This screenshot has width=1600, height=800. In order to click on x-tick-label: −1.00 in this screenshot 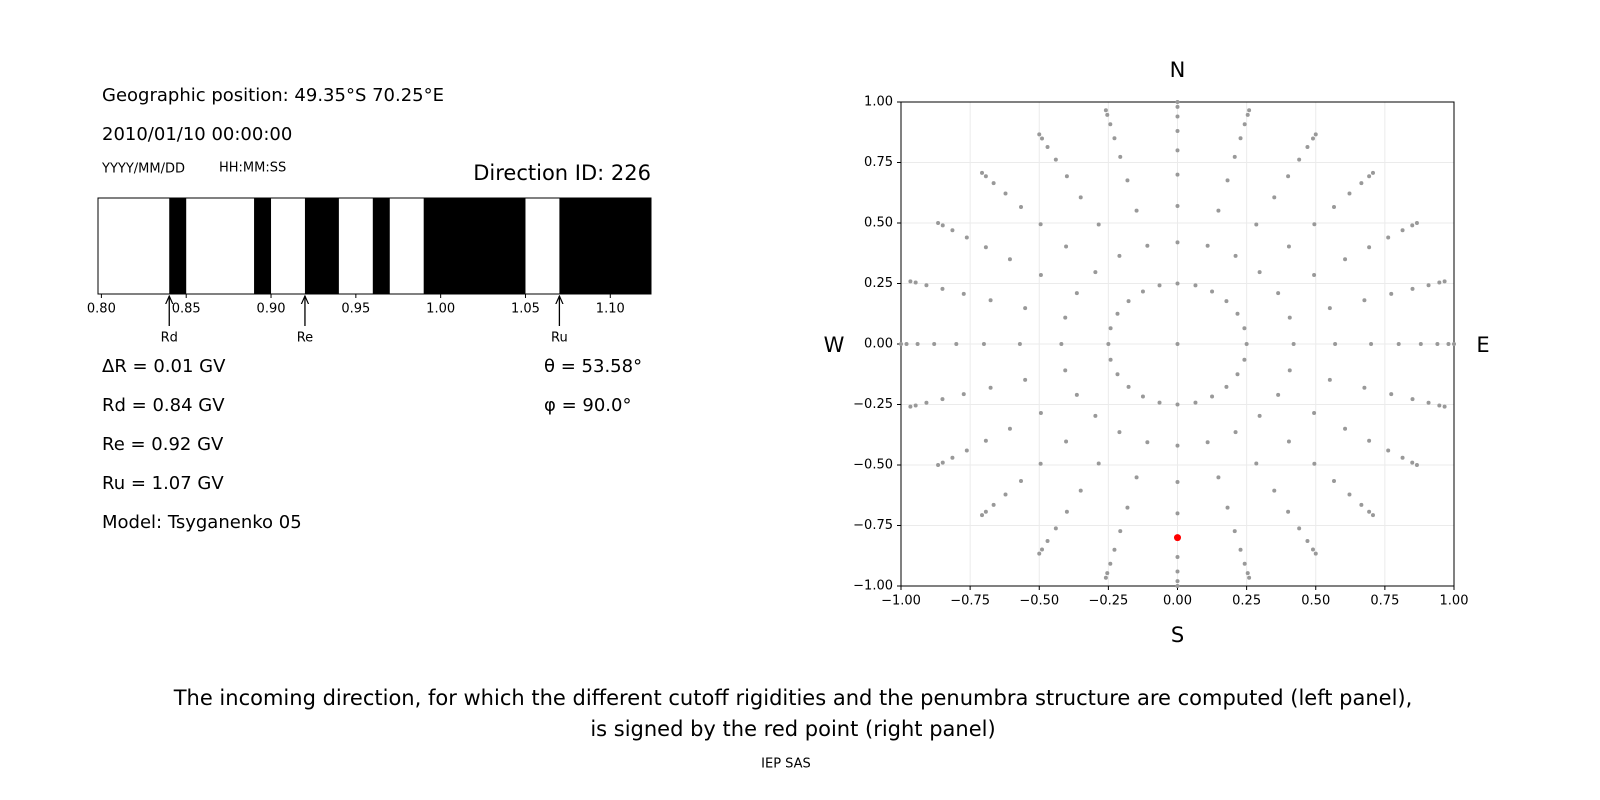, I will do `click(901, 601)`.